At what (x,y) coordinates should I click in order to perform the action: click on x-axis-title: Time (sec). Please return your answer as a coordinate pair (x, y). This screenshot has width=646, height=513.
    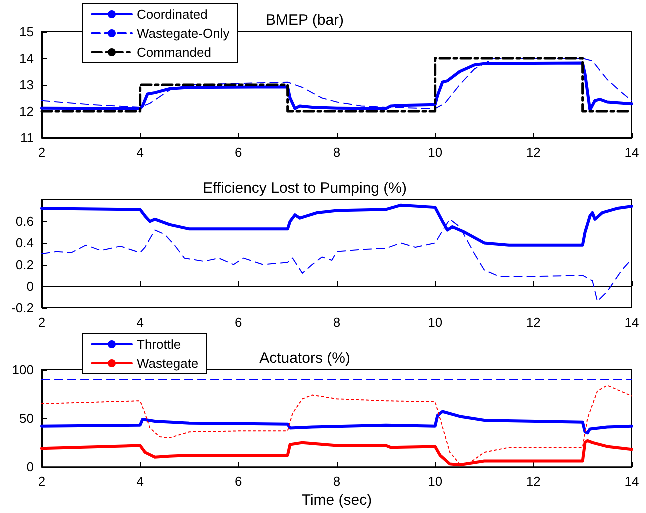
    Looking at the image, I should click on (337, 500).